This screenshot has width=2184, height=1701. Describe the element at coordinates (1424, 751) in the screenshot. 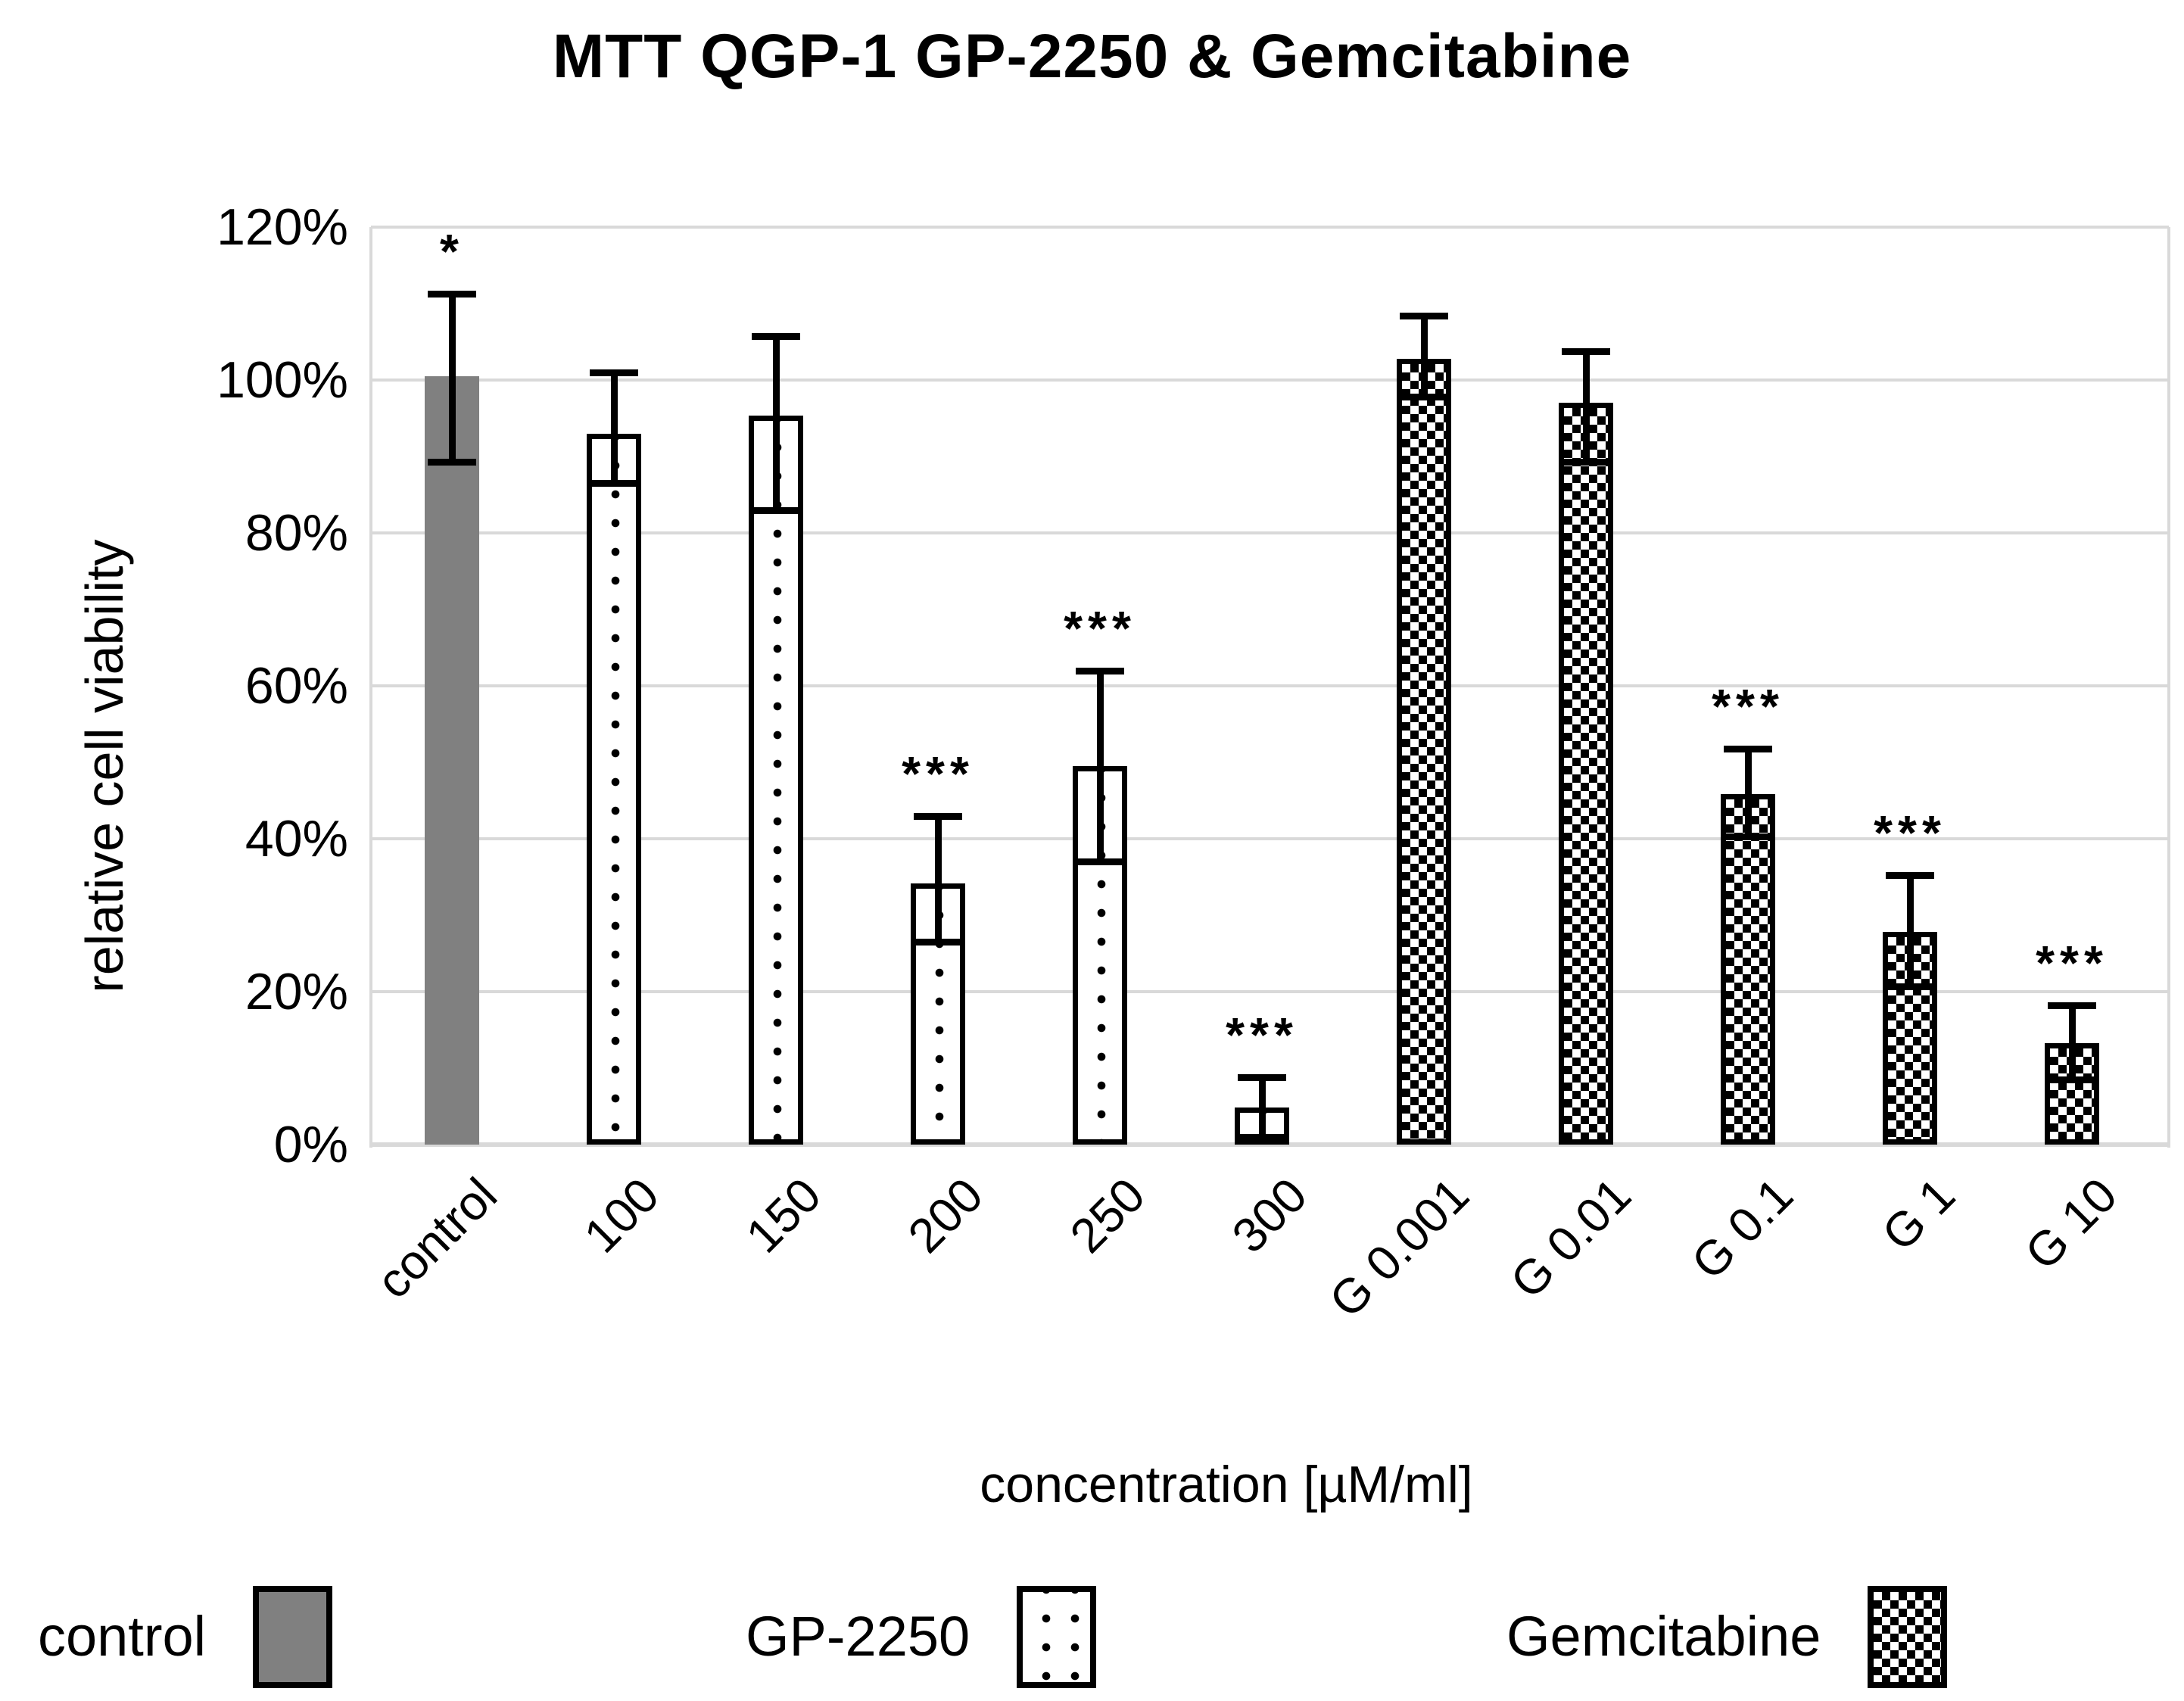

I see `bar-g-0.001` at that location.